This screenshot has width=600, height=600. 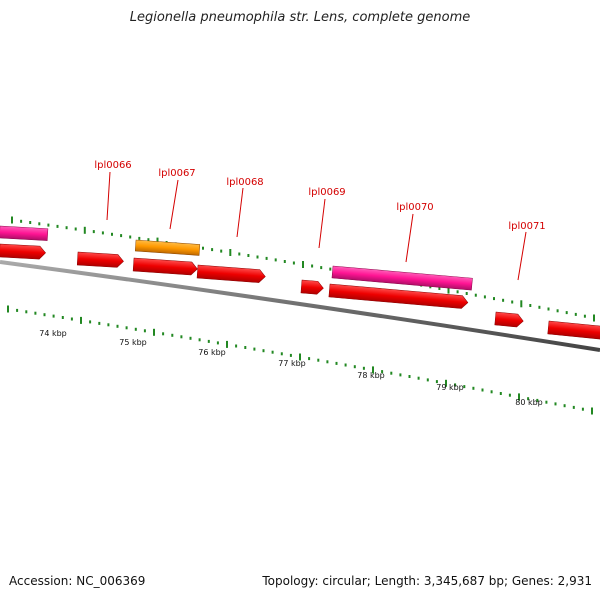 I want to click on orange-feature, so click(x=167, y=247).